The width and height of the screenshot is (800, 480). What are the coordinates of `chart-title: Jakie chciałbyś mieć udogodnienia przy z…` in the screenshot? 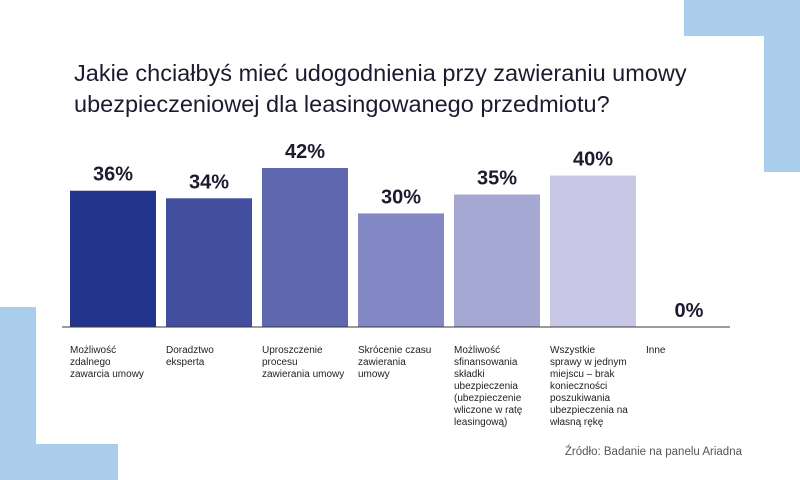 It's located at (380, 88).